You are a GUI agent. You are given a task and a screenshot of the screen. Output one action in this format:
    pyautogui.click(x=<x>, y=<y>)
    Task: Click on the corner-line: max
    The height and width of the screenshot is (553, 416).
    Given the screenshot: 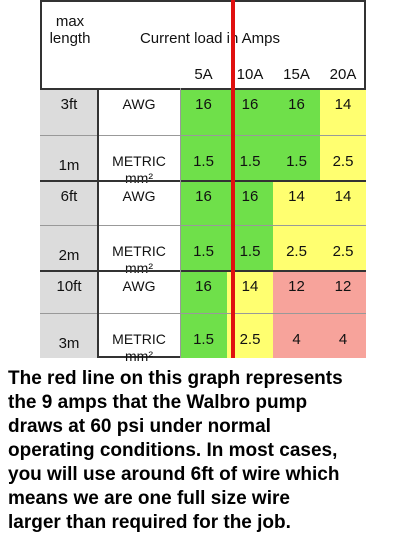 What is the action you would take?
    pyautogui.click(x=70, y=21)
    